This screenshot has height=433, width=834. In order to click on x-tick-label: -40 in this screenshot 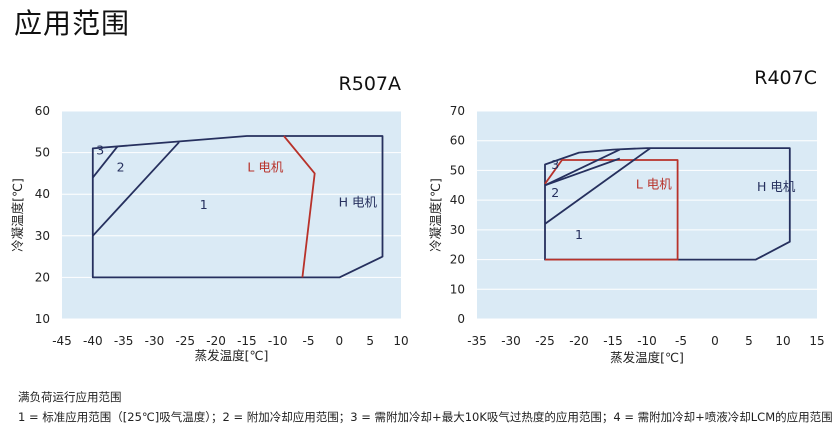, I will do `click(93, 341)`.